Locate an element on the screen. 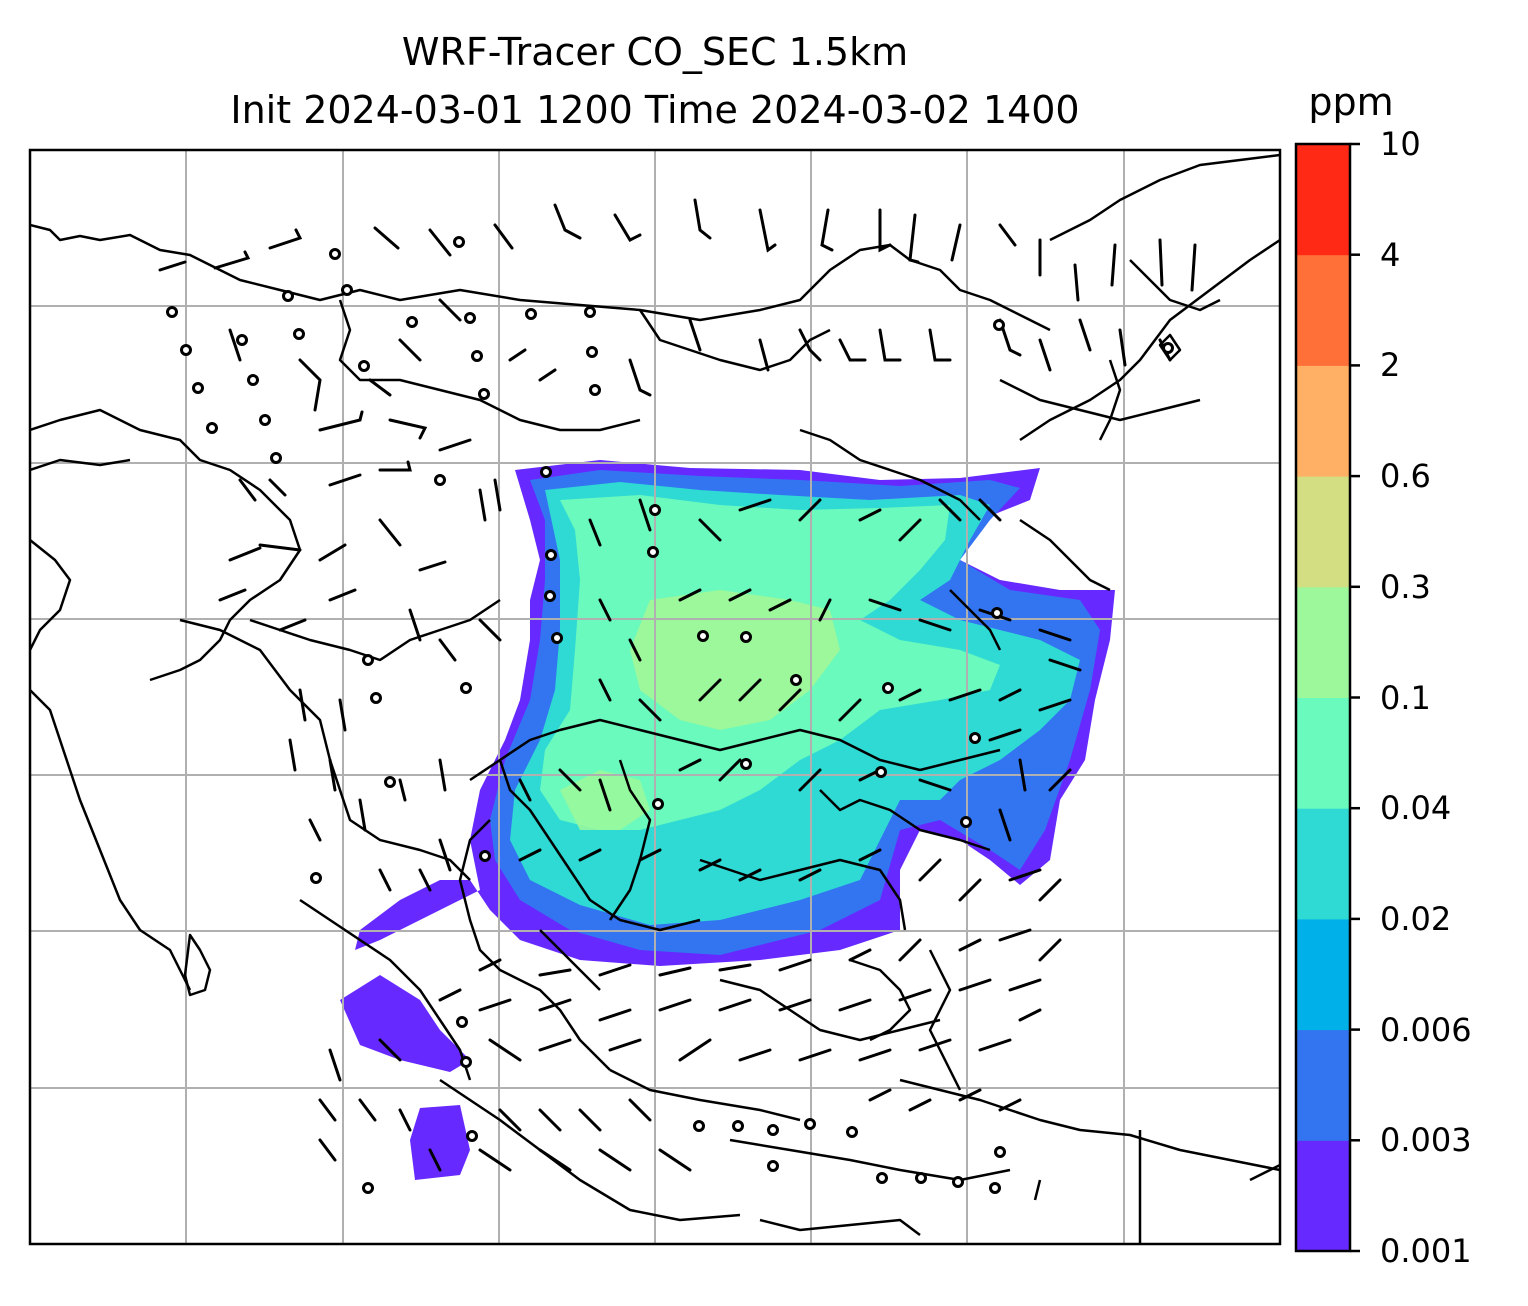  colorbar-tick-label: 0.001 is located at coordinates (1426, 1251).